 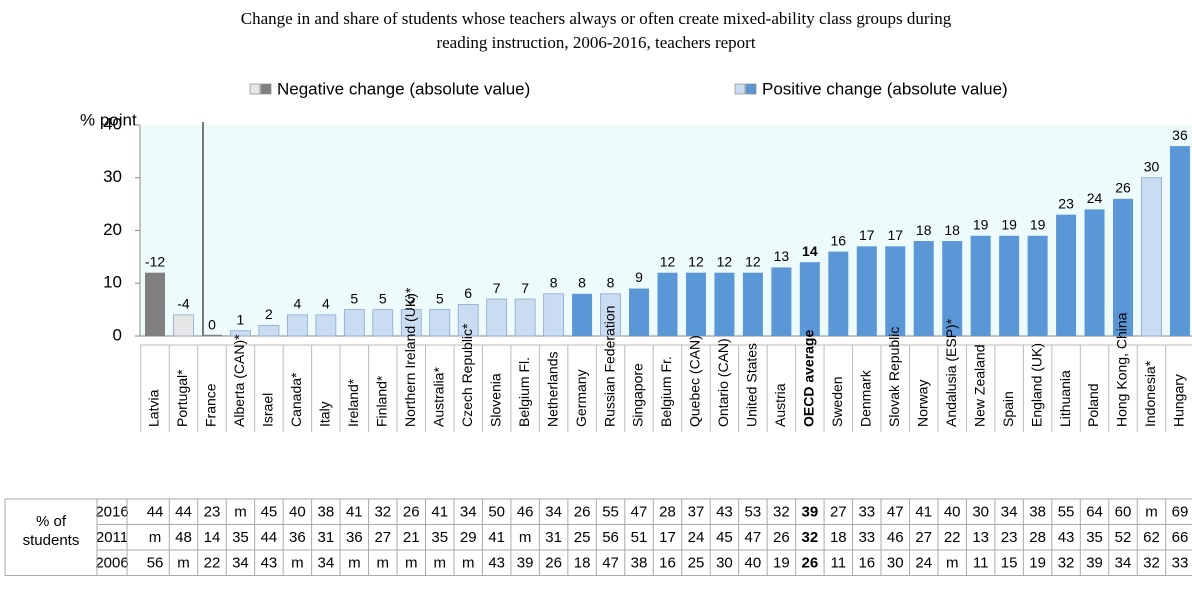 What do you see at coordinates (496, 512) in the screenshot?
I see `table-cell: 50` at bounding box center [496, 512].